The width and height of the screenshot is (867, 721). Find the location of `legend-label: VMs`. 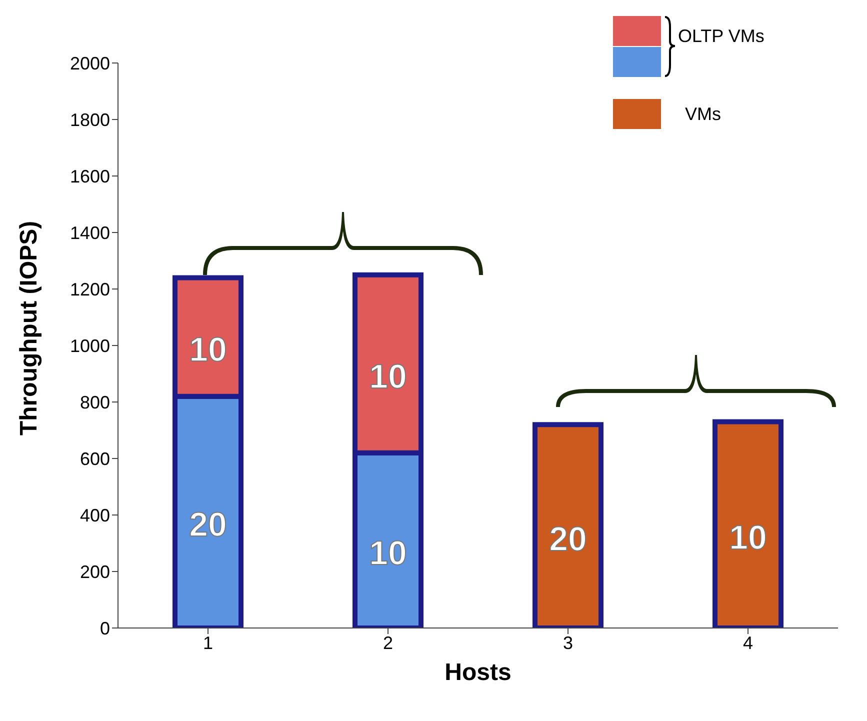

legend-label: VMs is located at coordinates (703, 114).